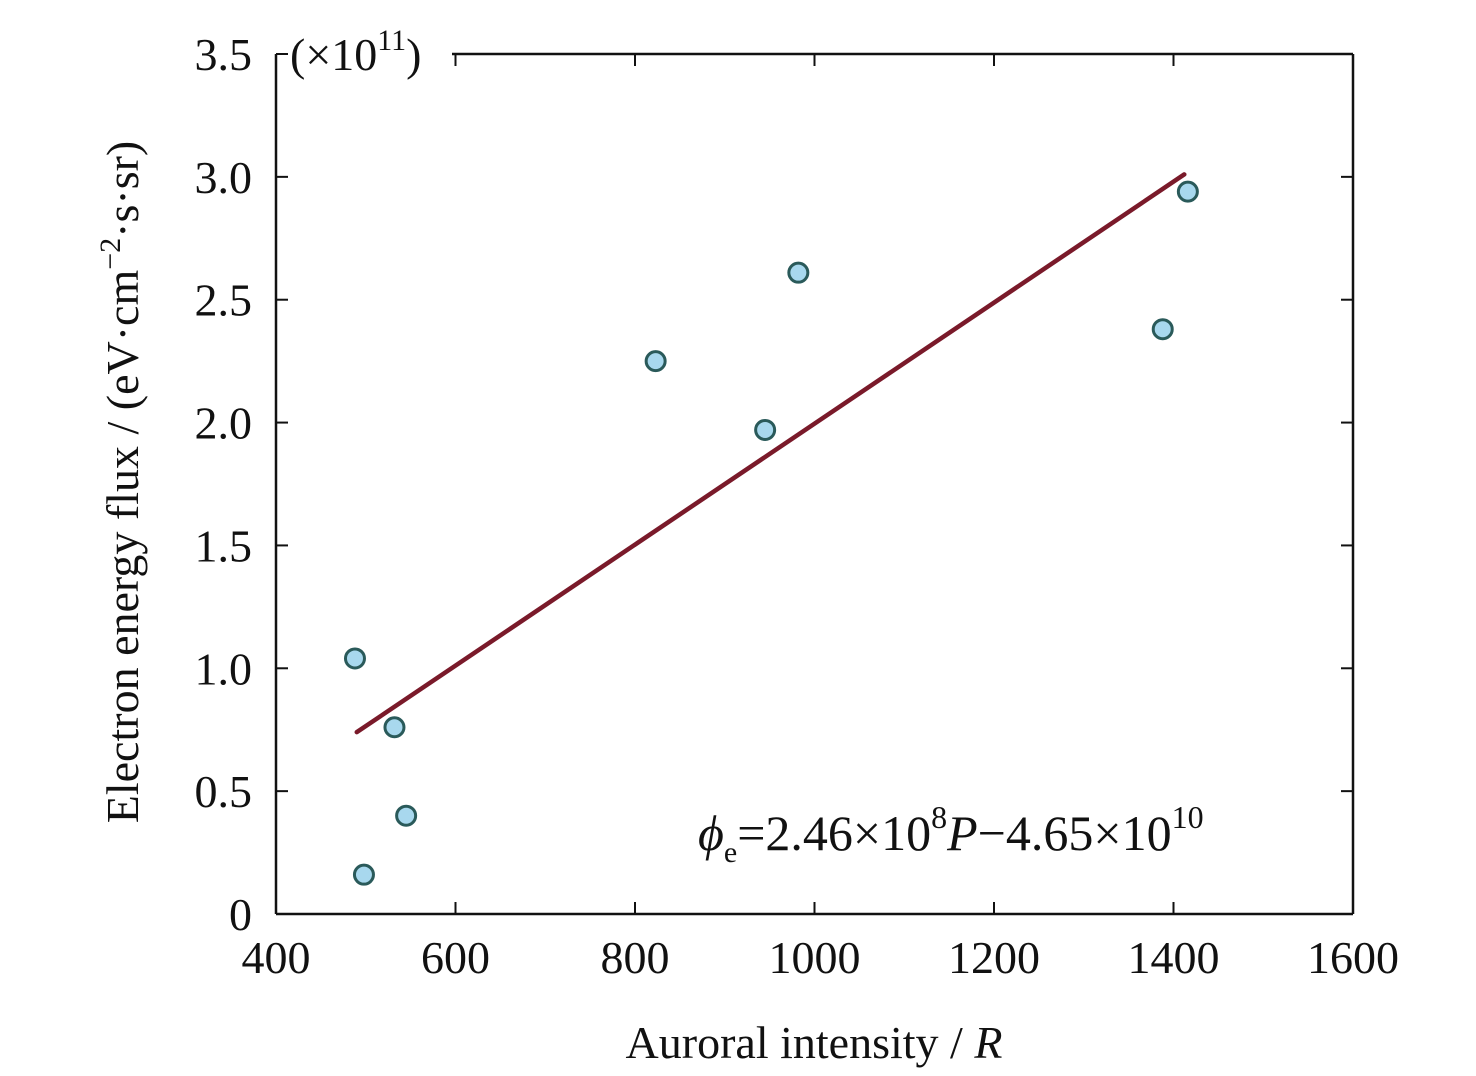 Image resolution: width=1476 pixels, height=1076 pixels. Describe the element at coordinates (635, 957) in the screenshot. I see `x-tick-label: 800` at that location.